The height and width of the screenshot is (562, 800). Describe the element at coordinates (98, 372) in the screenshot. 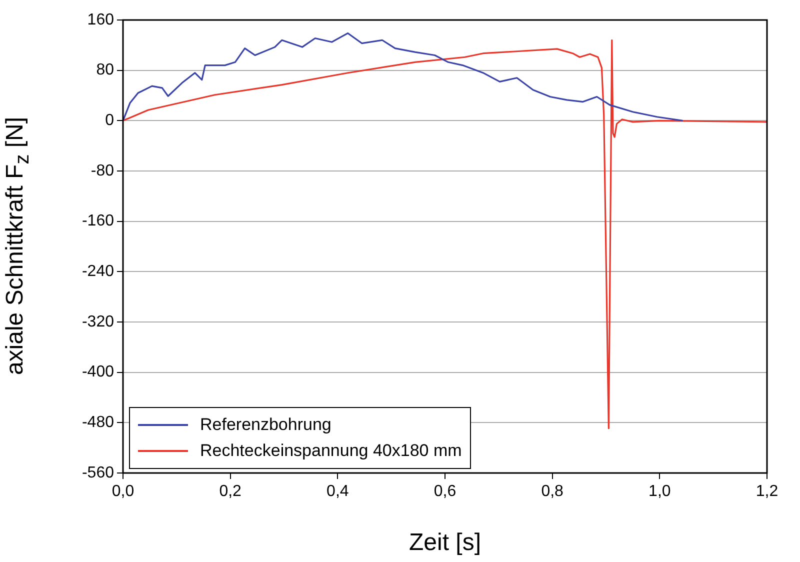

I see `y-tick-label: -400` at that location.